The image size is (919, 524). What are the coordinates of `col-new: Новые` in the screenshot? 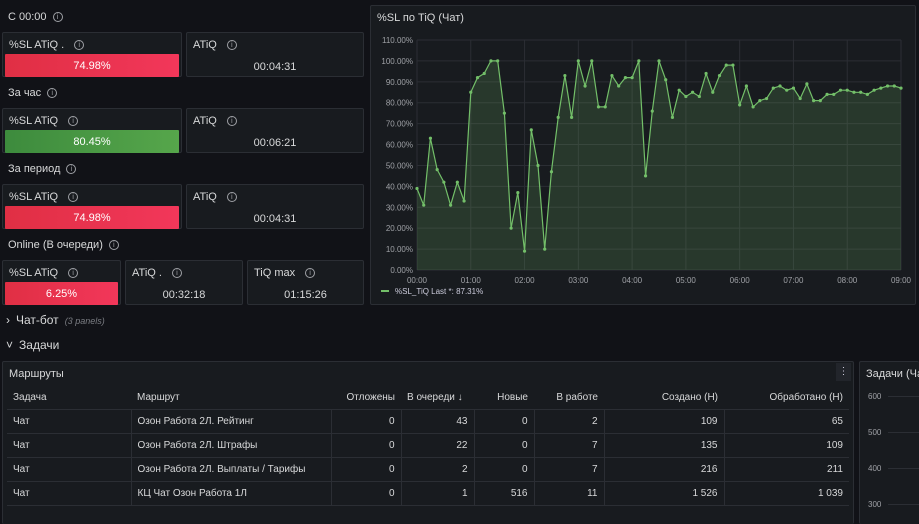 It's located at (504, 398).